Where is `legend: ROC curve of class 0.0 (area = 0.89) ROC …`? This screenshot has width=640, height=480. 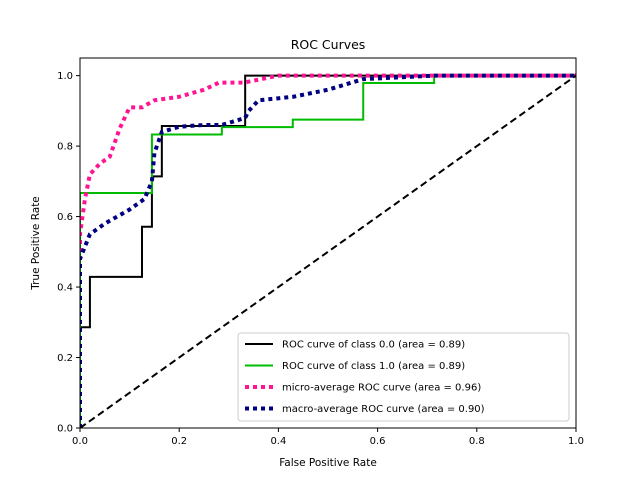 legend: ROC curve of class 0.0 (area = 0.89) ROC … is located at coordinates (403, 377).